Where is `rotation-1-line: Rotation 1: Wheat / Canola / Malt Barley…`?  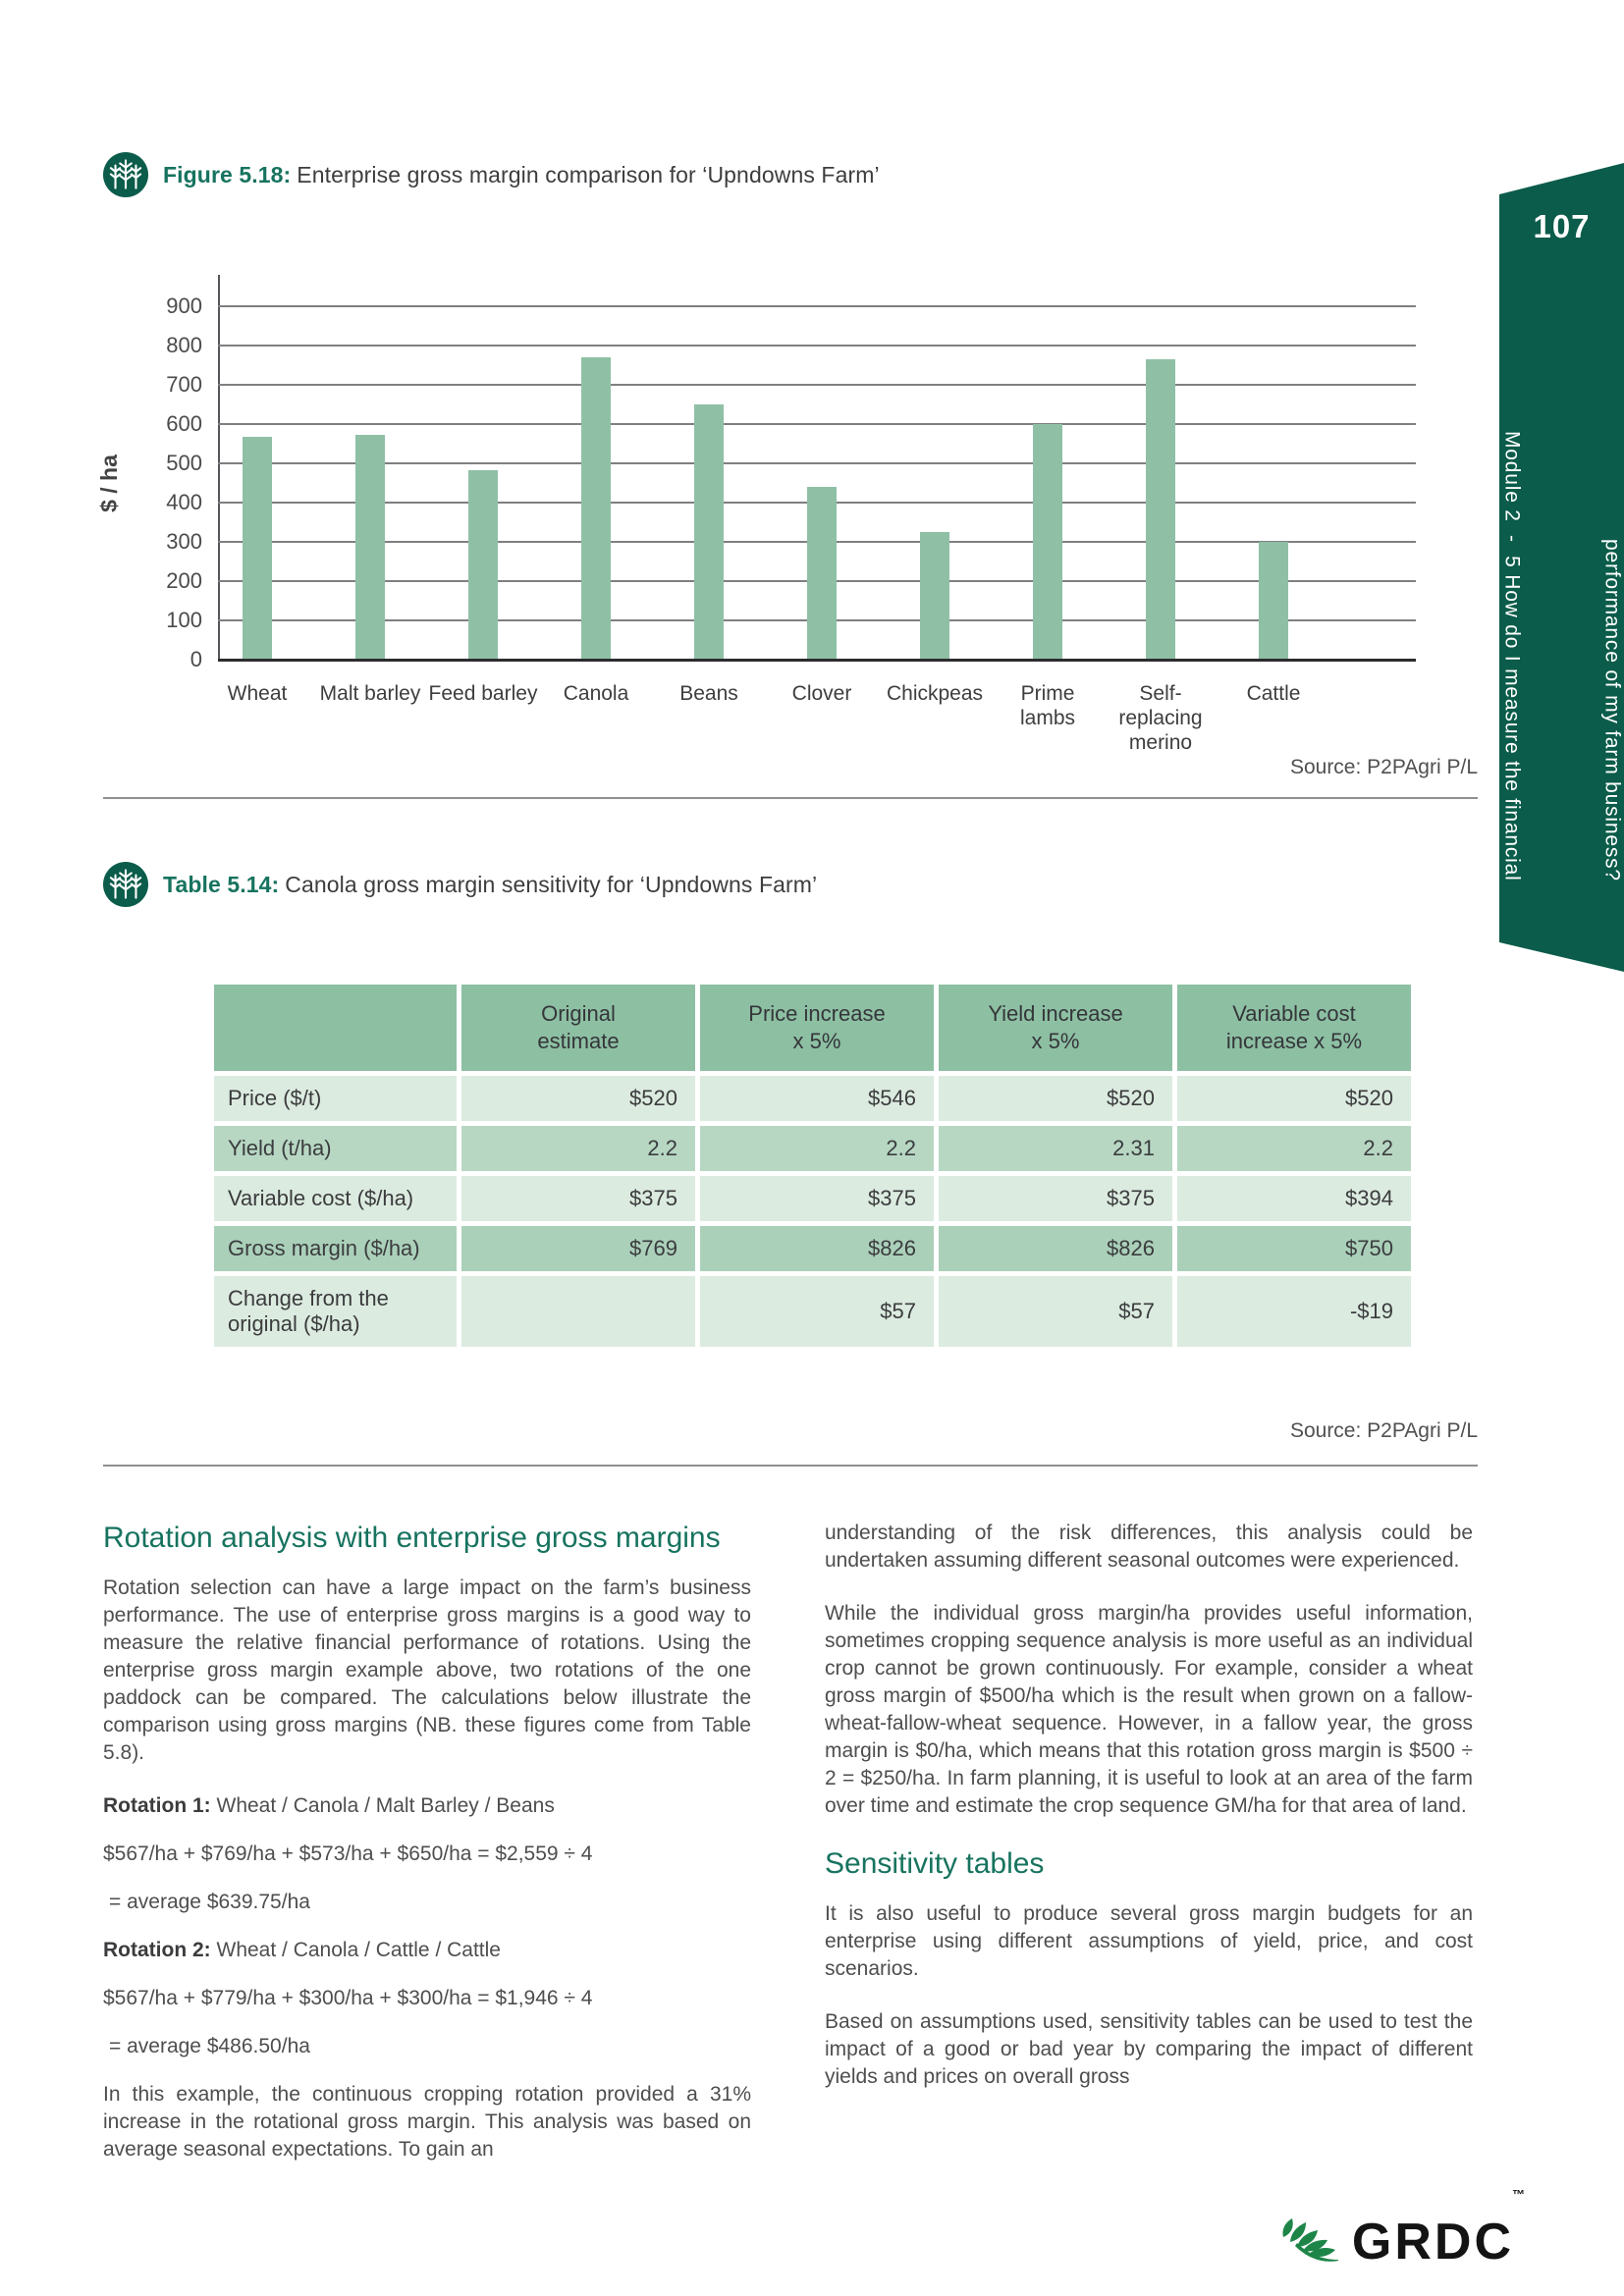
rotation-1-line: Rotation 1: Wheat / Canola / Malt Barley… is located at coordinates (329, 1806).